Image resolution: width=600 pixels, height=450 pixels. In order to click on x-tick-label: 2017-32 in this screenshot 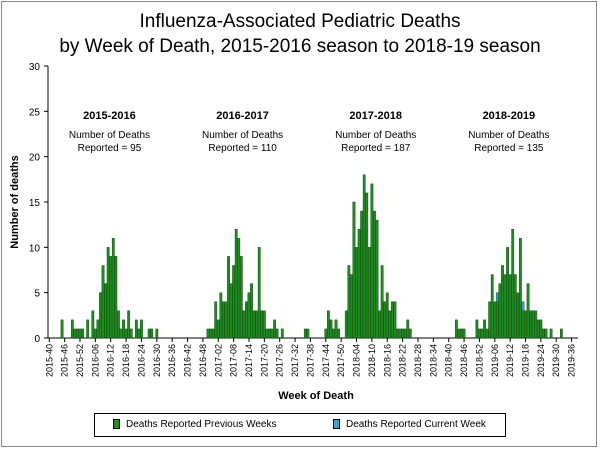, I will do `click(295, 360)`.